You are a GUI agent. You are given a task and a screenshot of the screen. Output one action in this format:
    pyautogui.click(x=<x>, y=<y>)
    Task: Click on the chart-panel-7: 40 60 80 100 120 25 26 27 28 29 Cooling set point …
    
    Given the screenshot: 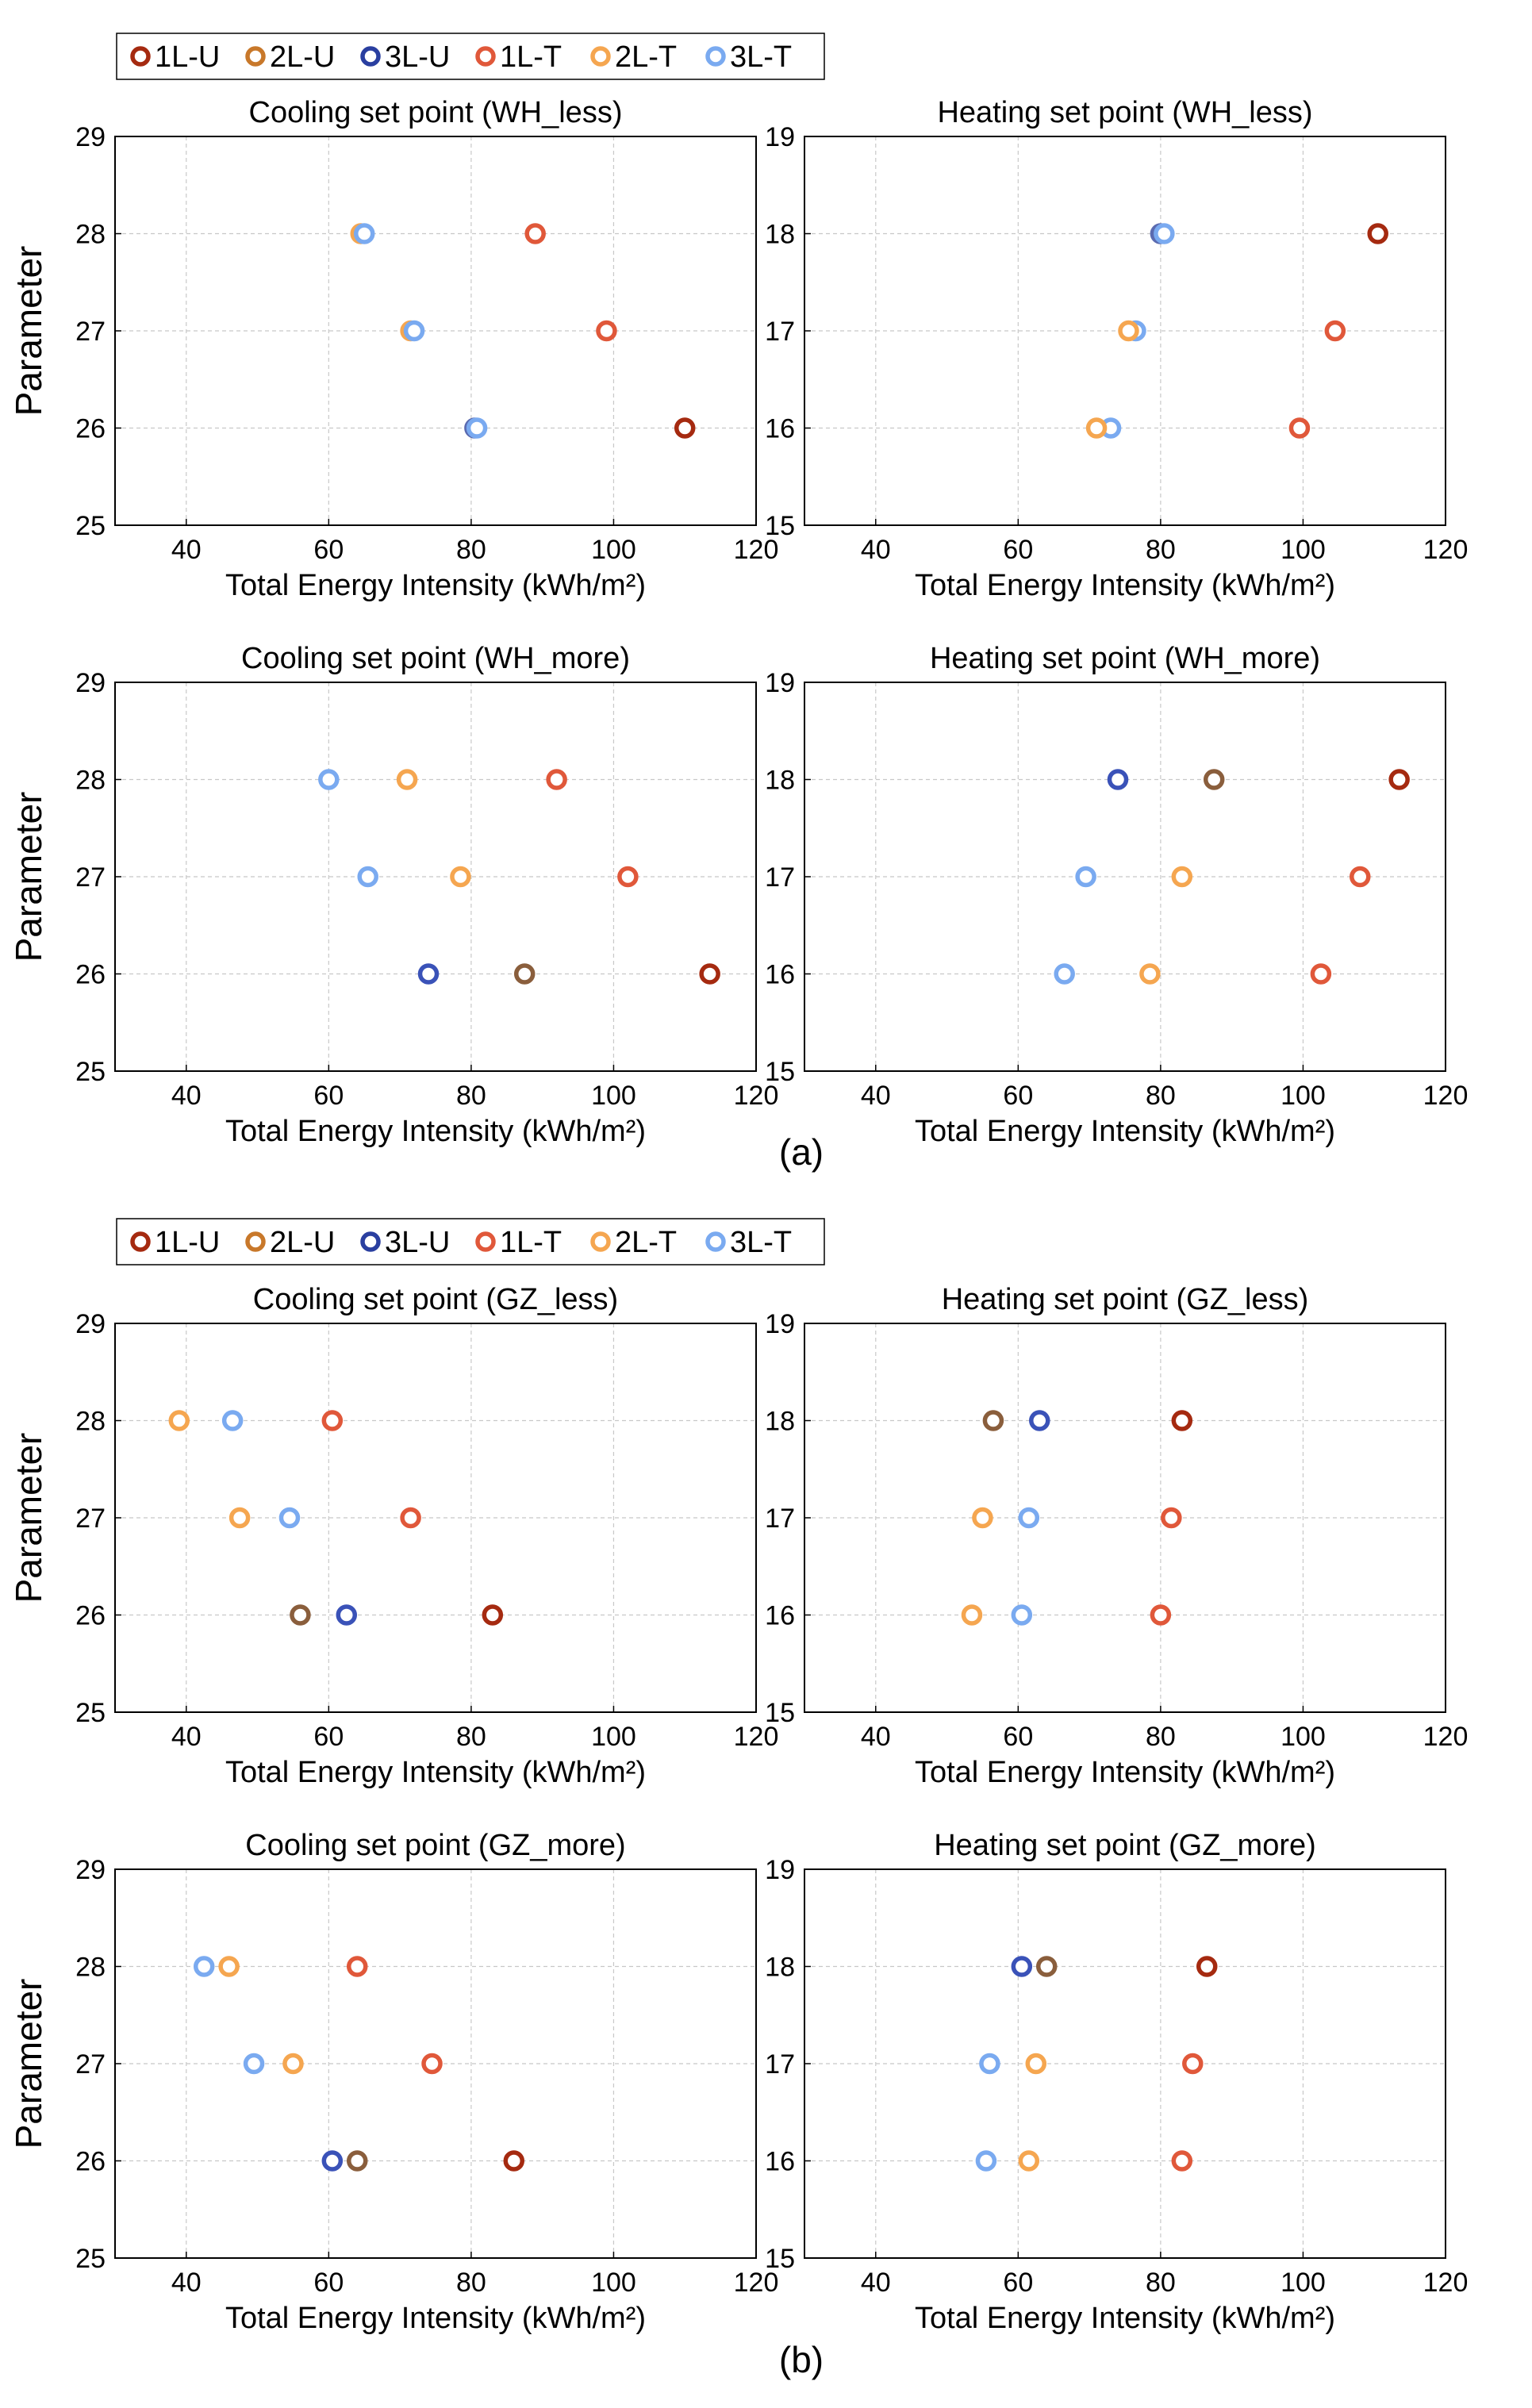 What is the action you would take?
    pyautogui.click(x=393, y=2082)
    